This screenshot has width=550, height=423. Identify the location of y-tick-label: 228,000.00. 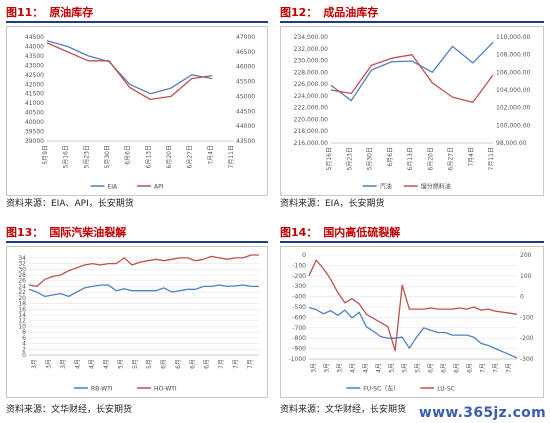
(311, 72).